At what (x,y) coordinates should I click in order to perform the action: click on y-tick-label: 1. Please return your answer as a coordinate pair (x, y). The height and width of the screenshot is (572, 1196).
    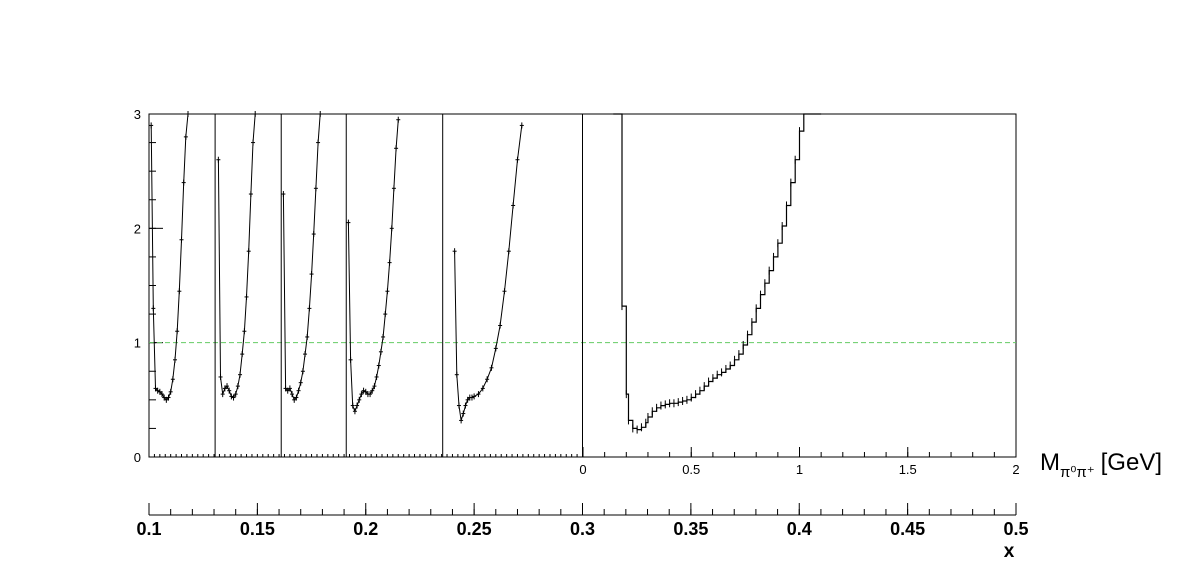
    Looking at the image, I should click on (137, 343).